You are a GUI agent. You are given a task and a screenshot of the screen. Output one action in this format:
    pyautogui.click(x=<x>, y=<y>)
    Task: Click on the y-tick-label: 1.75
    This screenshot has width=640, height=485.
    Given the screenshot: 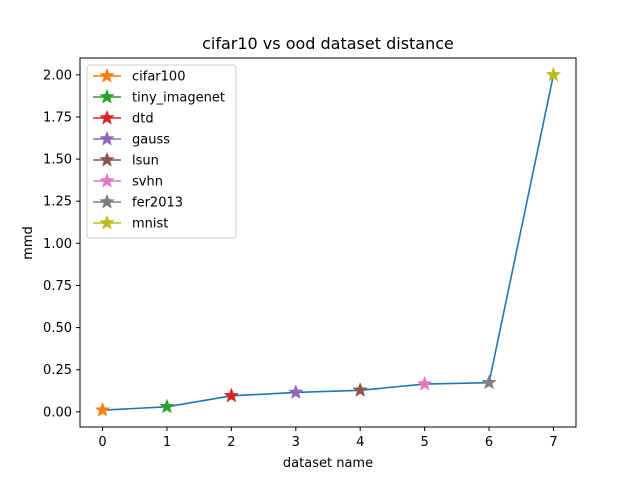 What is the action you would take?
    pyautogui.click(x=57, y=117)
    